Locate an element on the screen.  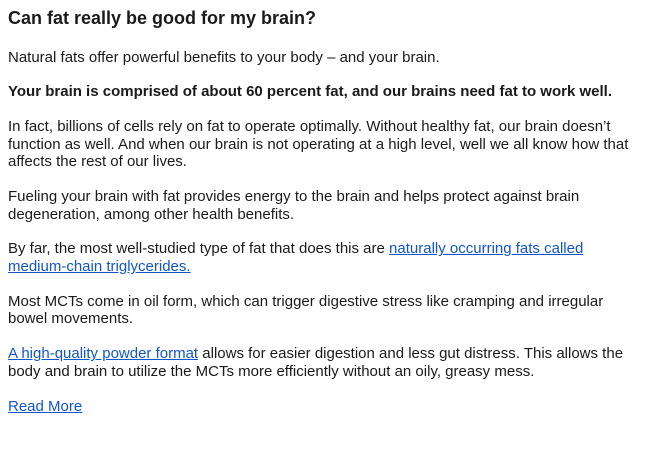
inline-link: A high-quality powder format is located at coordinates (103, 354).